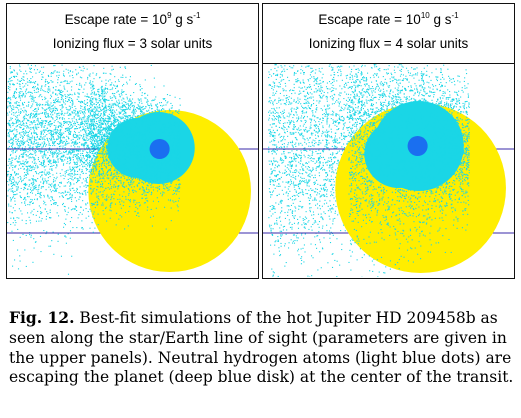  I want to click on escape-rate-label: Escape rate = 109 g s-1, so click(132, 19).